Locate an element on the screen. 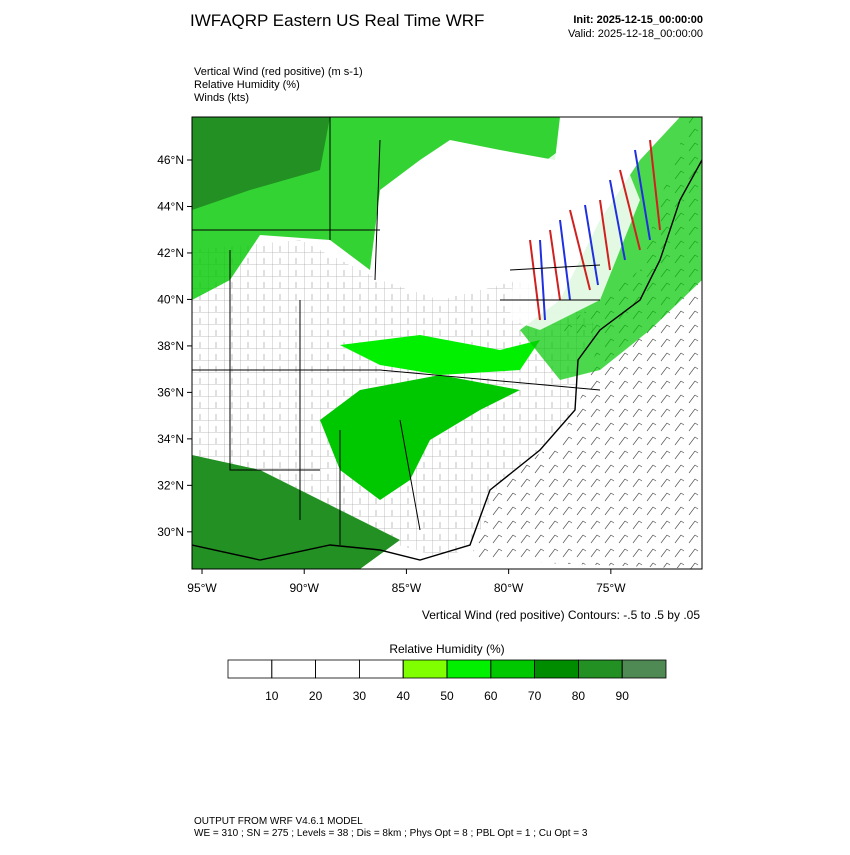 This screenshot has width=850, height=855. field-label: Vertical Wind (red positive) (m s-1) is located at coordinates (278, 72).